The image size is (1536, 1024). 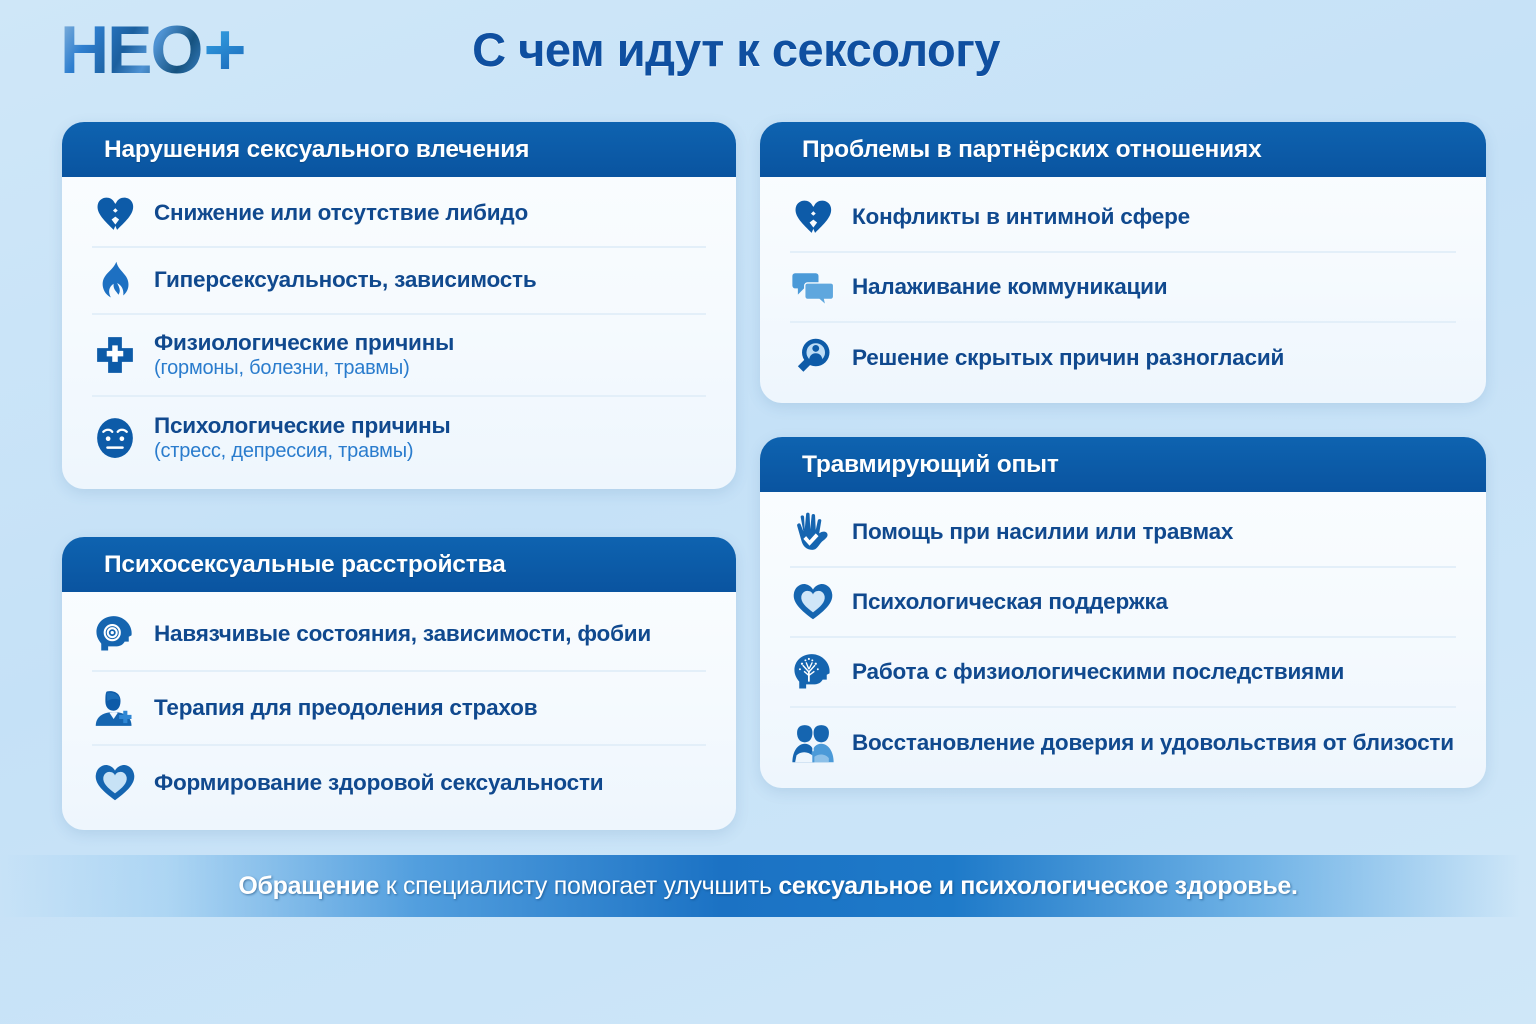 I want to click on footer-message-middle: к специалисту помогает улучшить, so click(x=579, y=885).